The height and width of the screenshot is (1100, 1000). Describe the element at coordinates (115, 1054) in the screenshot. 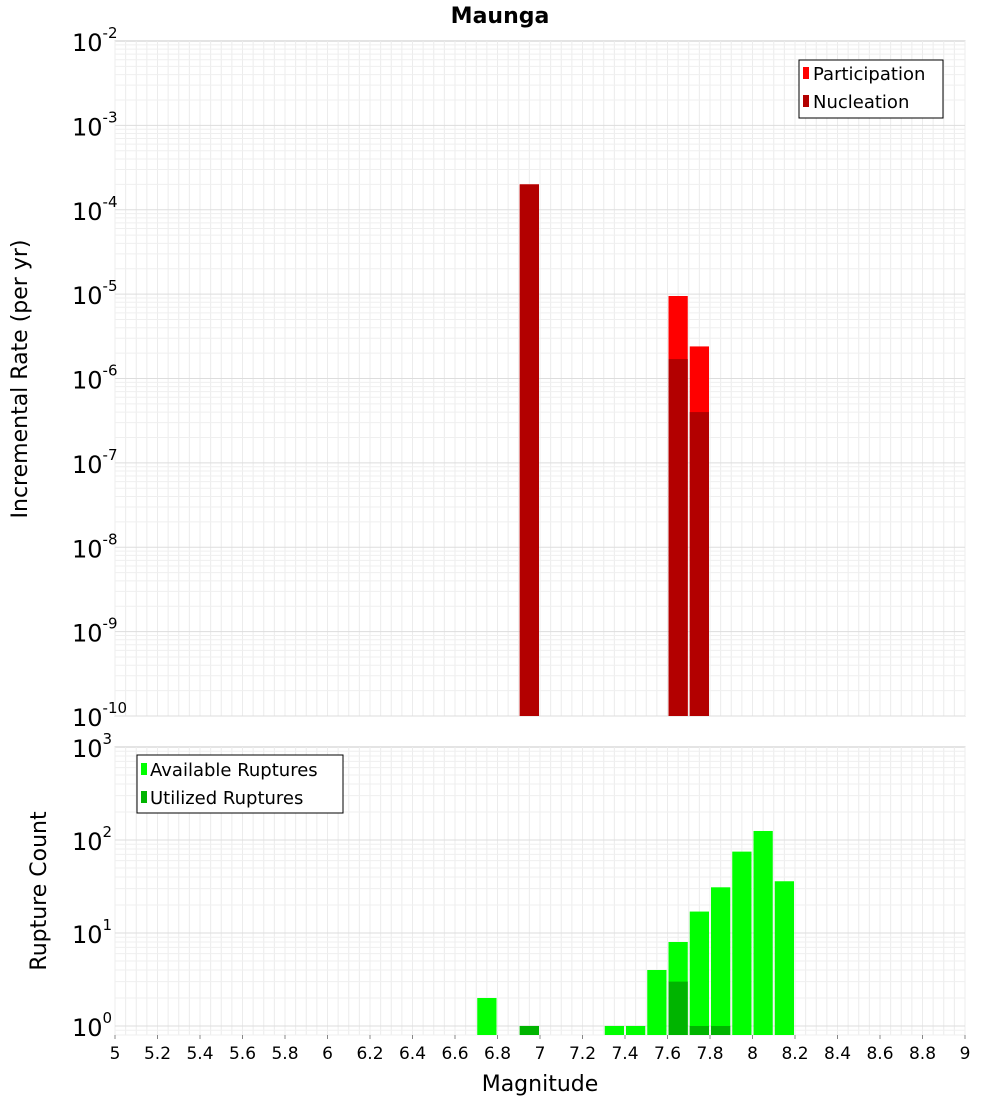

I see `x-tick-label: 5` at that location.